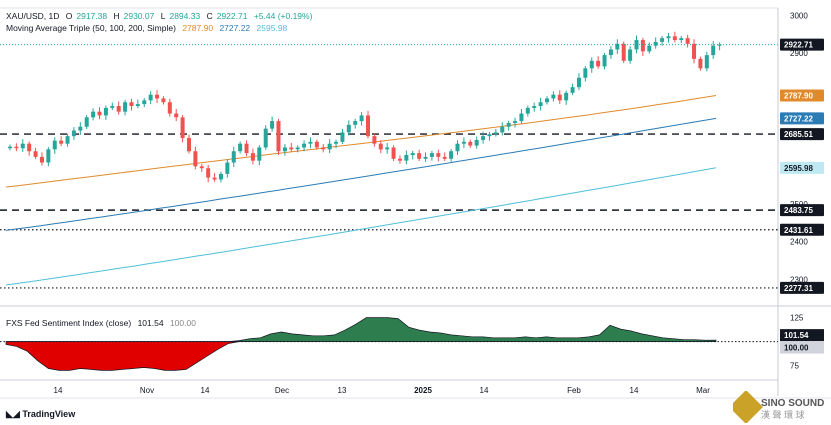 Image resolution: width=831 pixels, height=425 pixels. What do you see at coordinates (69, 323) in the screenshot?
I see `sentiment-title: FXS Fed Sentiment Index (close)` at bounding box center [69, 323].